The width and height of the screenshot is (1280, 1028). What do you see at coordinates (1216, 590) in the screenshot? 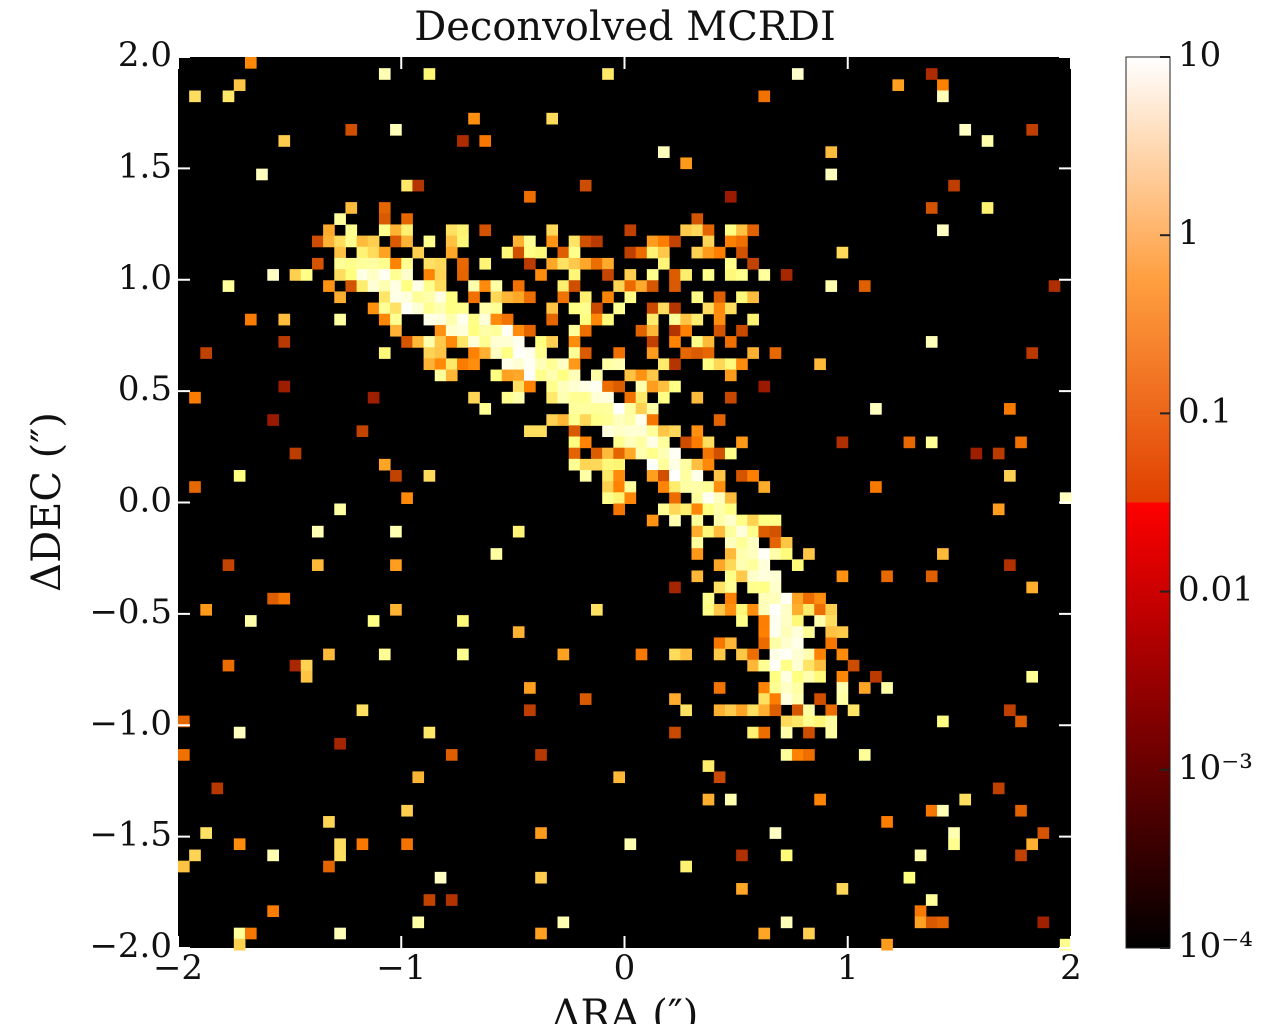
I see `colorbar-tick-label: 0.01` at bounding box center [1216, 590].